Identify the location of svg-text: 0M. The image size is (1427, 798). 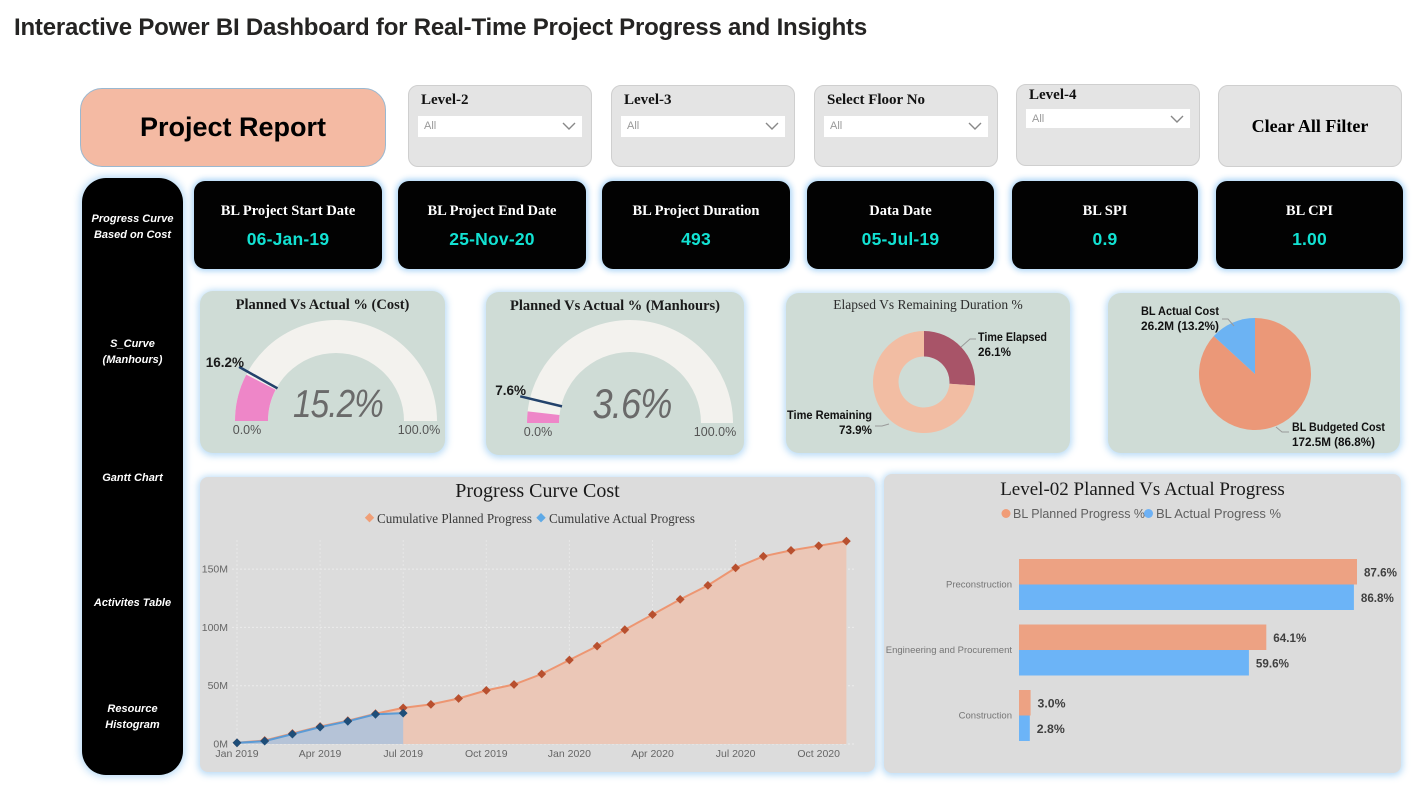
(220, 745).